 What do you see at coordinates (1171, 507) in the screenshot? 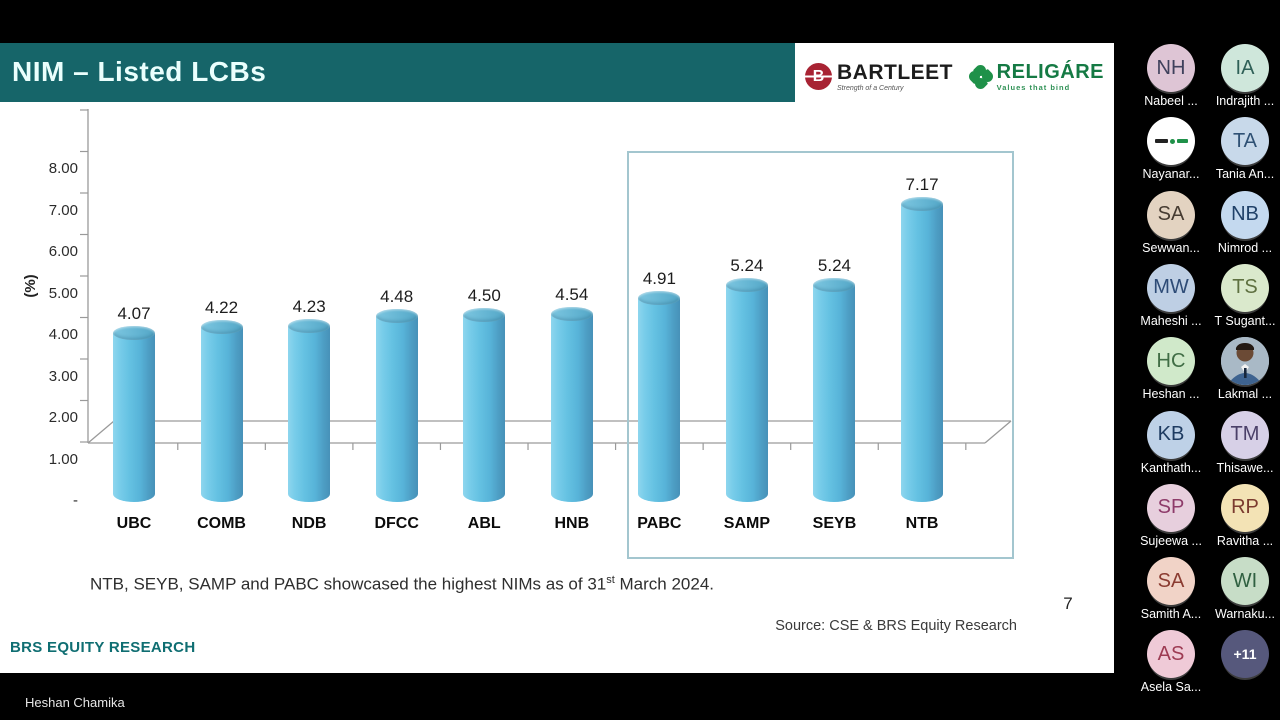
I see `participant-initials-avatar: SP` at bounding box center [1171, 507].